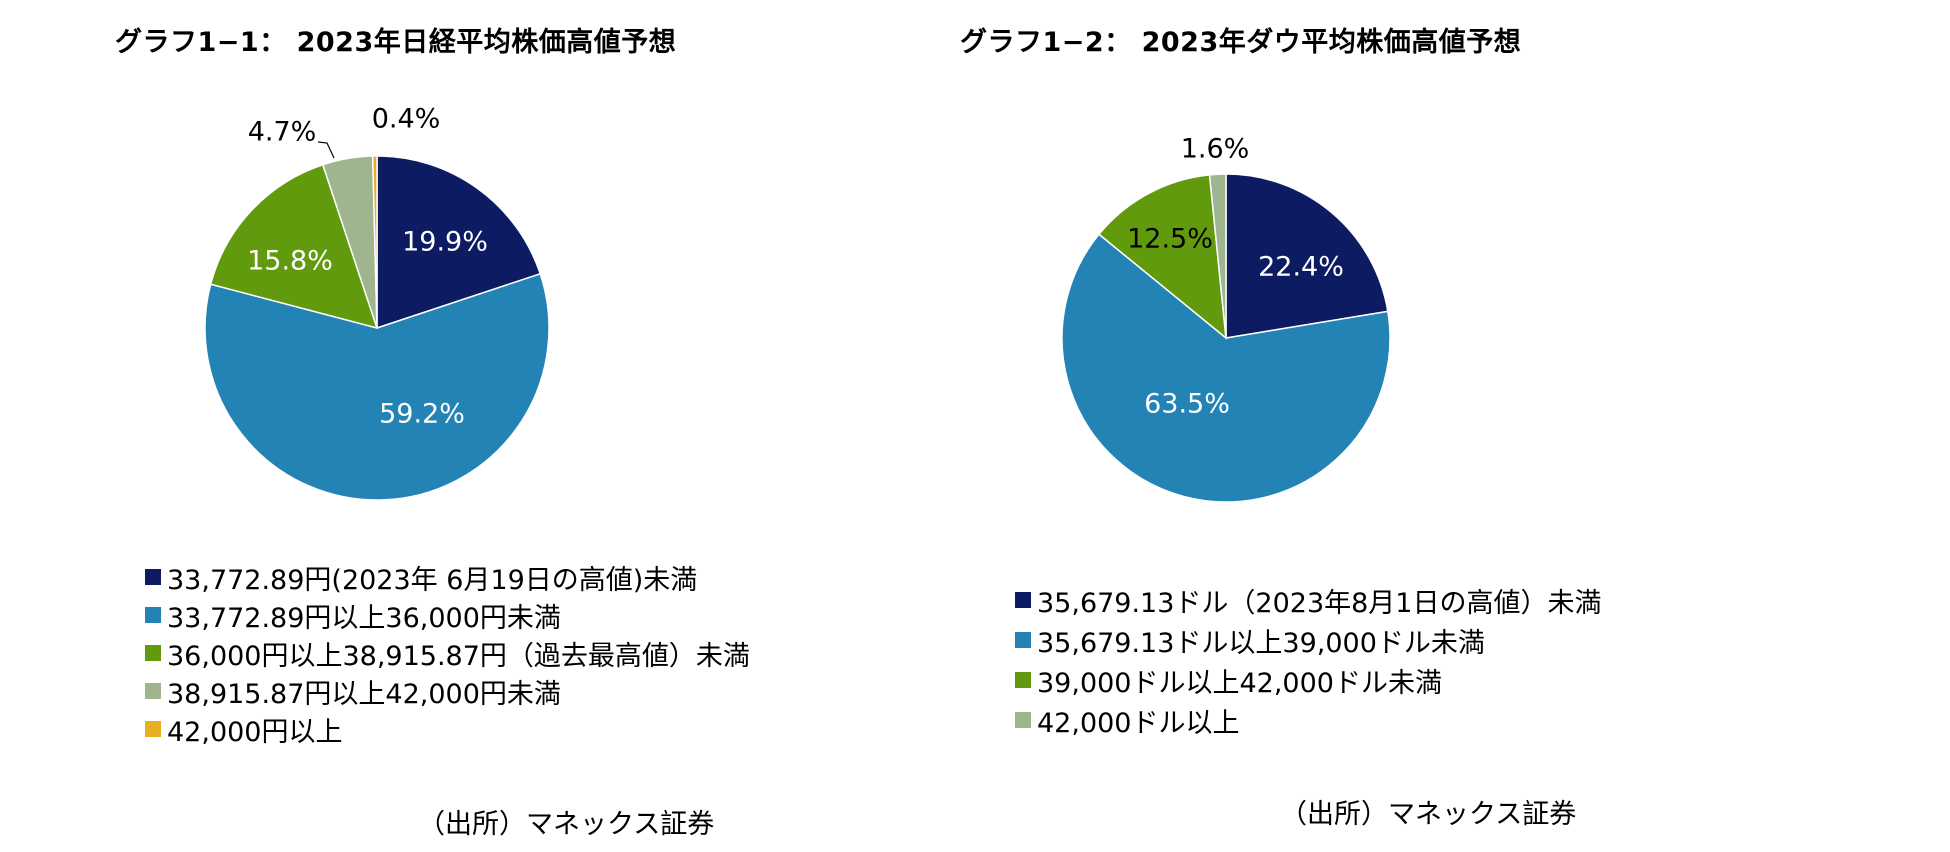  What do you see at coordinates (1308, 720) in the screenshot?
I see `legend-item: 42,000ドル以上` at bounding box center [1308, 720].